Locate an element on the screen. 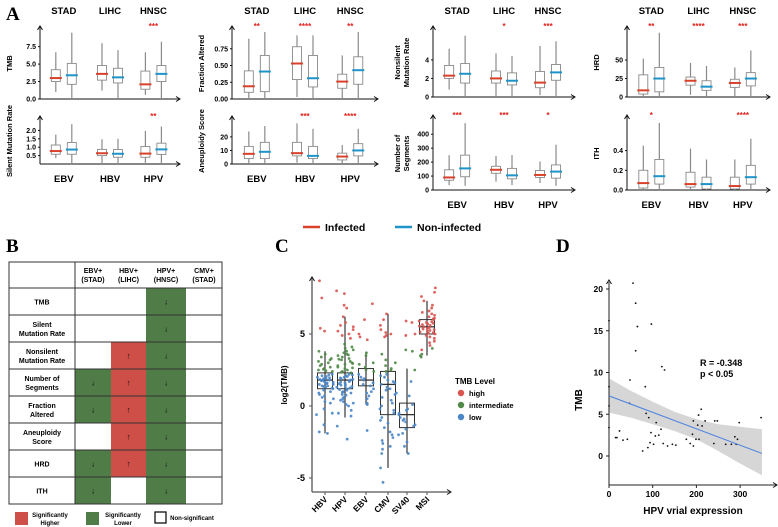 This screenshot has width=778, height=527. legend-label: Higher is located at coordinates (50, 524).